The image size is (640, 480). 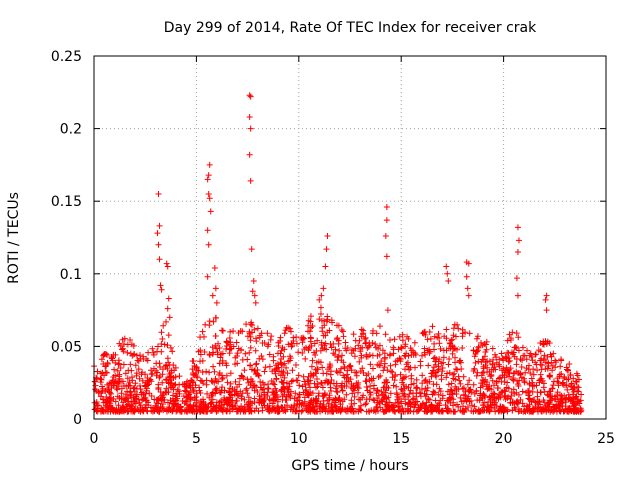 What do you see at coordinates (349, 466) in the screenshot?
I see `x-axis-label: GPS time / hours` at bounding box center [349, 466].